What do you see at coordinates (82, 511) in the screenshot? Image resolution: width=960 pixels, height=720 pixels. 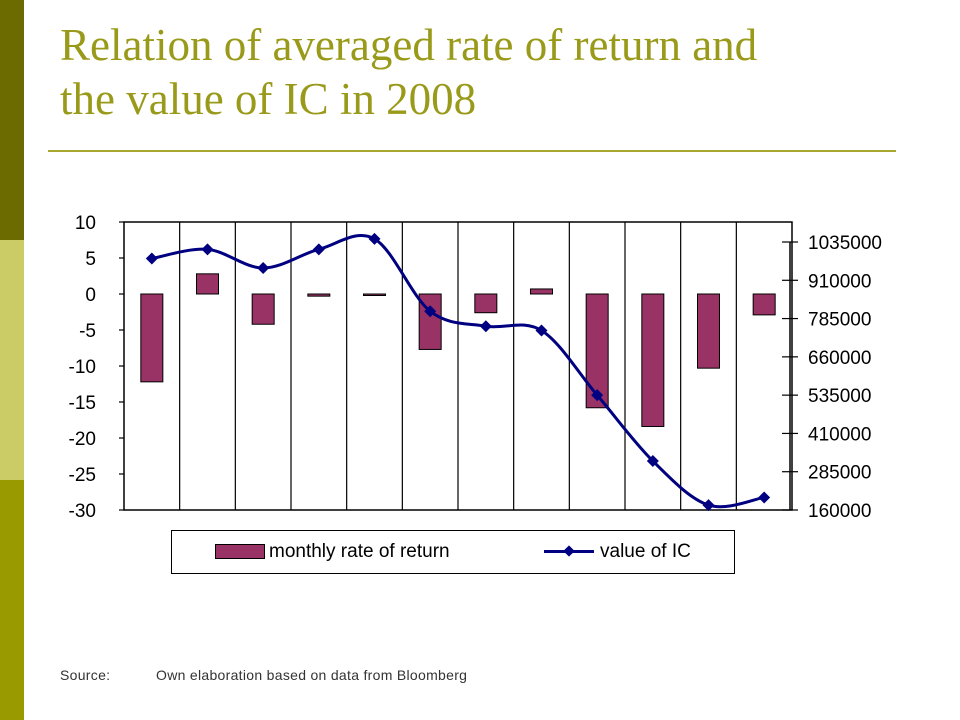 I see `left-axis-tick-label: -30` at bounding box center [82, 511].